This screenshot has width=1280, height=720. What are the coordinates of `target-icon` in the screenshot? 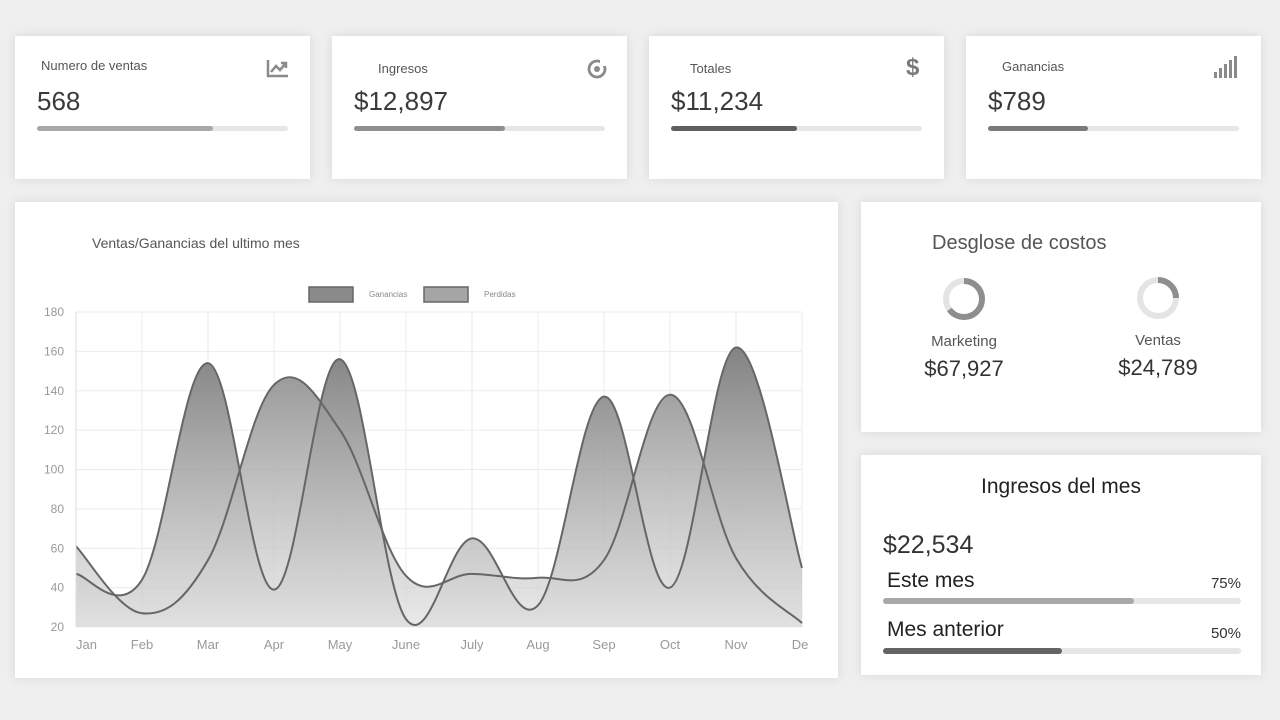 It's located at (597, 69).